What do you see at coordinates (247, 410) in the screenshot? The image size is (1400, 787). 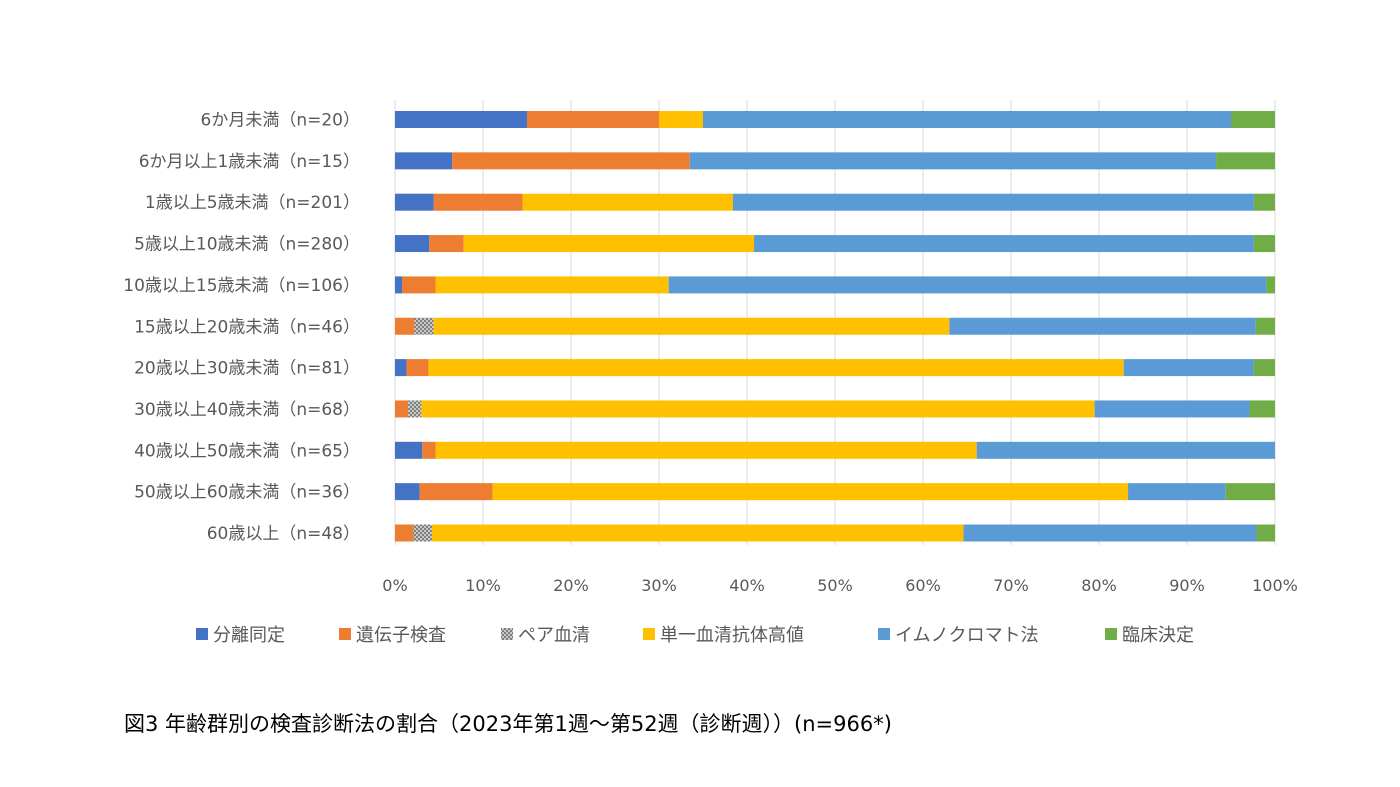 I see `category-label: 30歳以上40歳未満（n=68）` at bounding box center [247, 410].